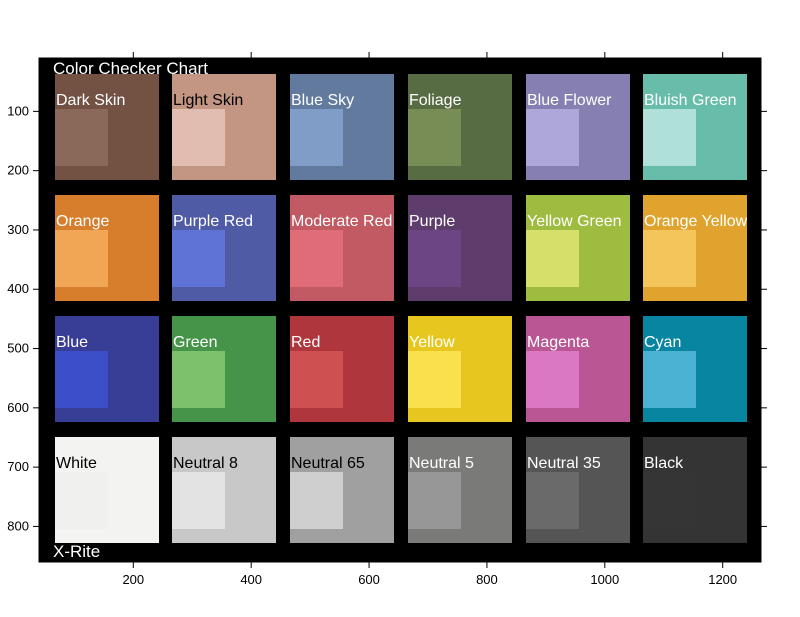 This screenshot has width=800, height=617. What do you see at coordinates (213, 221) in the screenshot?
I see `patch-label: Purple Red` at bounding box center [213, 221].